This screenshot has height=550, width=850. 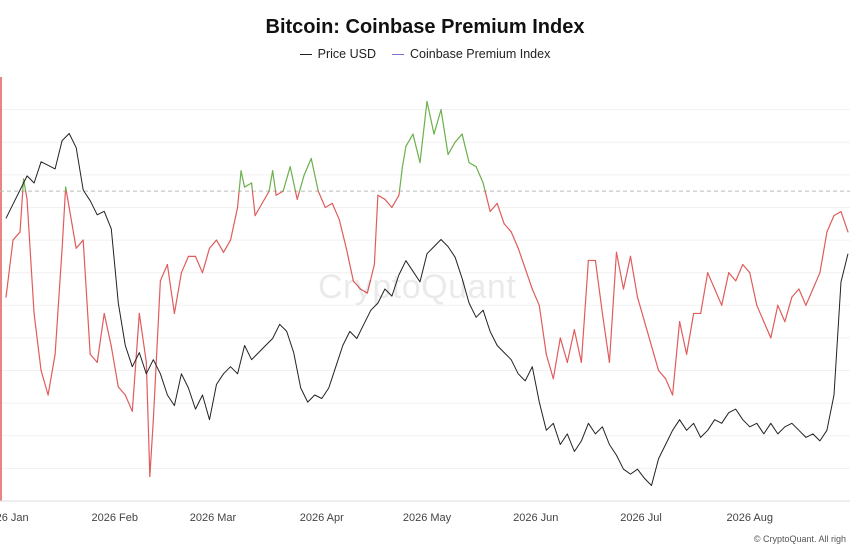 I want to click on x-tick-label: 2026 Apr, so click(x=322, y=518).